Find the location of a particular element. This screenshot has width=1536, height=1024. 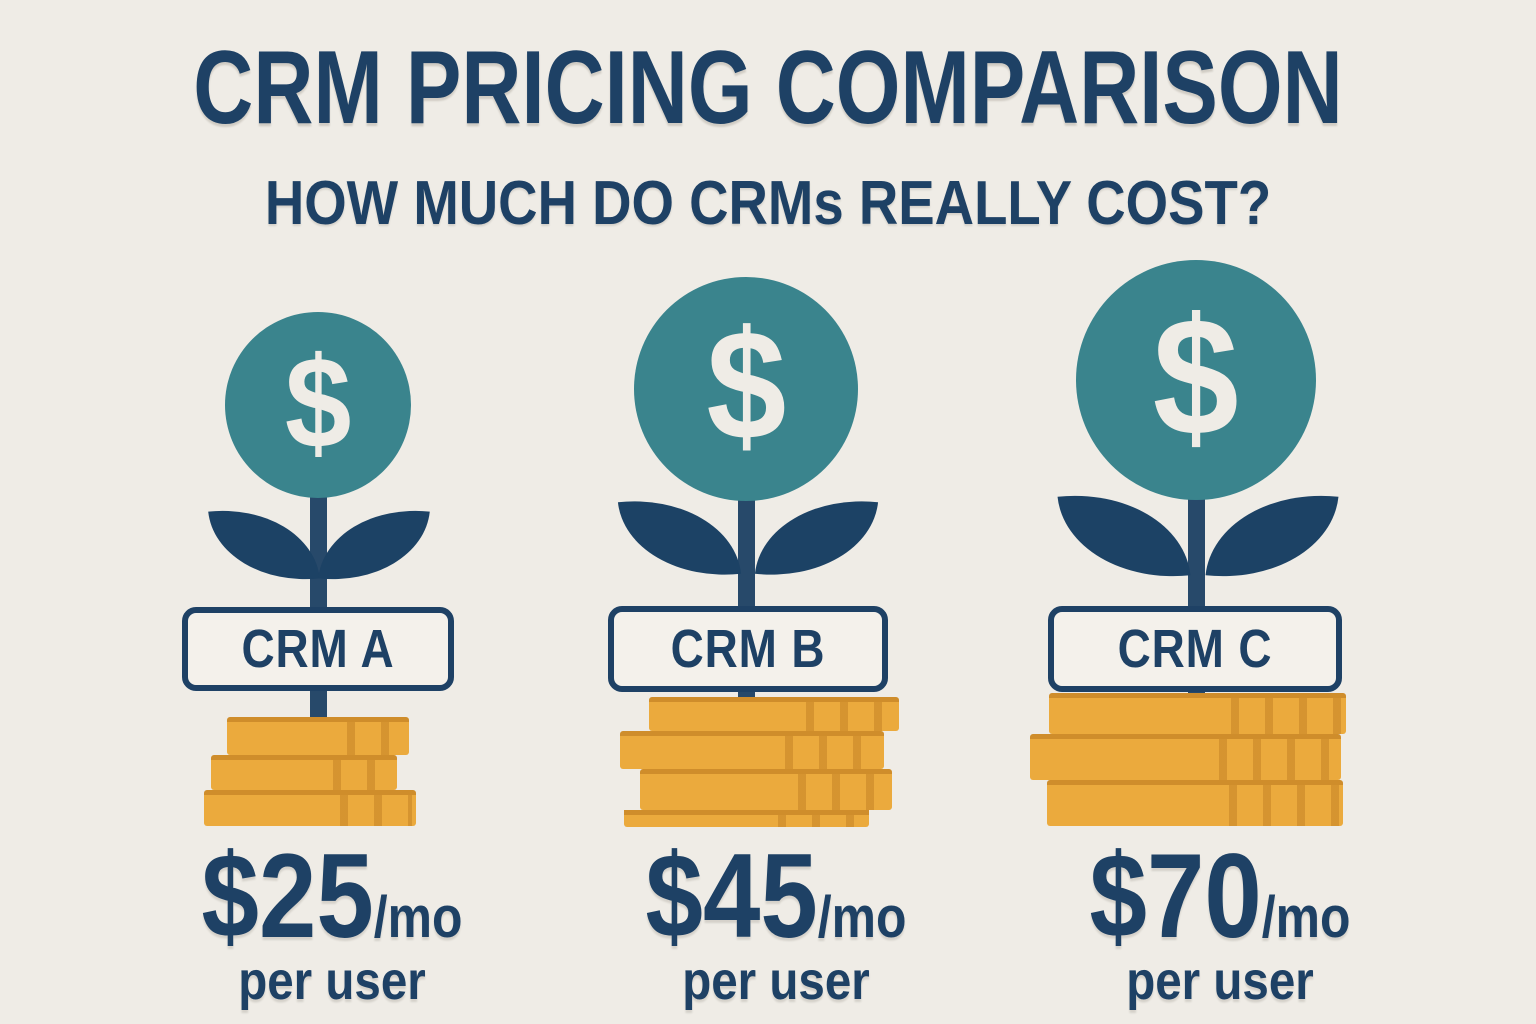

page-title: CRM PRICING COMPARISON is located at coordinates (768, 88).